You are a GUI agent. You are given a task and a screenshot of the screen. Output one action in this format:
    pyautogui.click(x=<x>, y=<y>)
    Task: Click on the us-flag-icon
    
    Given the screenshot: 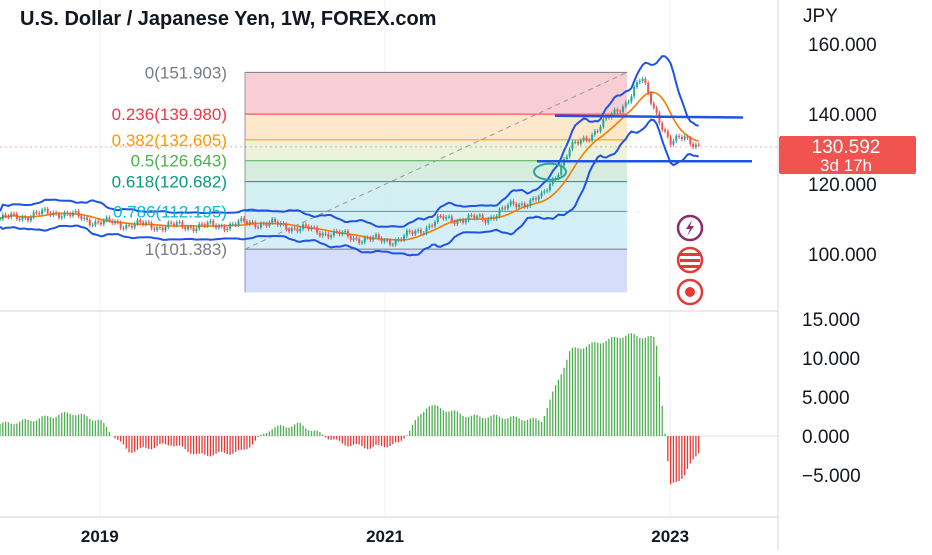 What is the action you would take?
    pyautogui.click(x=690, y=260)
    